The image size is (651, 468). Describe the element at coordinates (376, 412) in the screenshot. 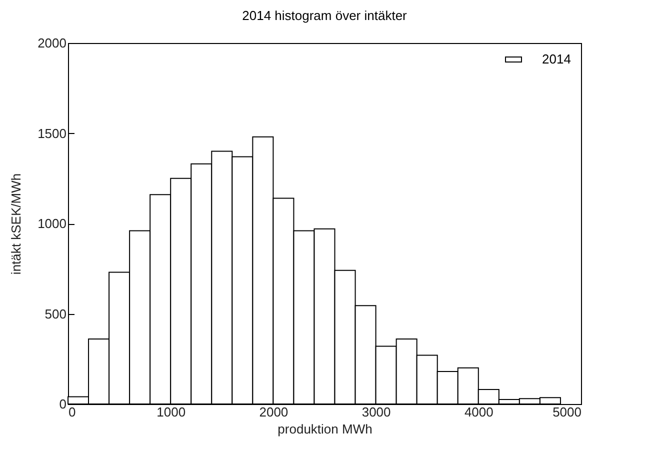

I see `x-tick-label: 3000` at that location.